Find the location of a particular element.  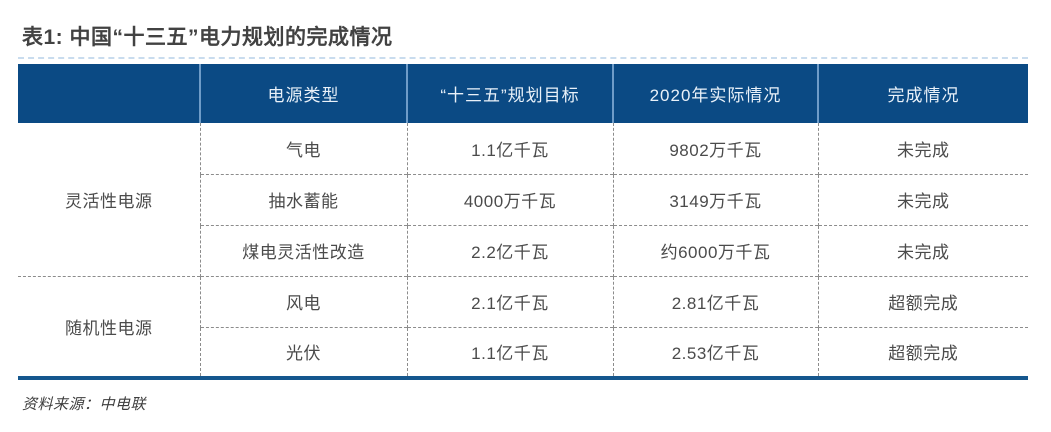

cell-actual: 2.81亿千瓦 is located at coordinates (715, 301).